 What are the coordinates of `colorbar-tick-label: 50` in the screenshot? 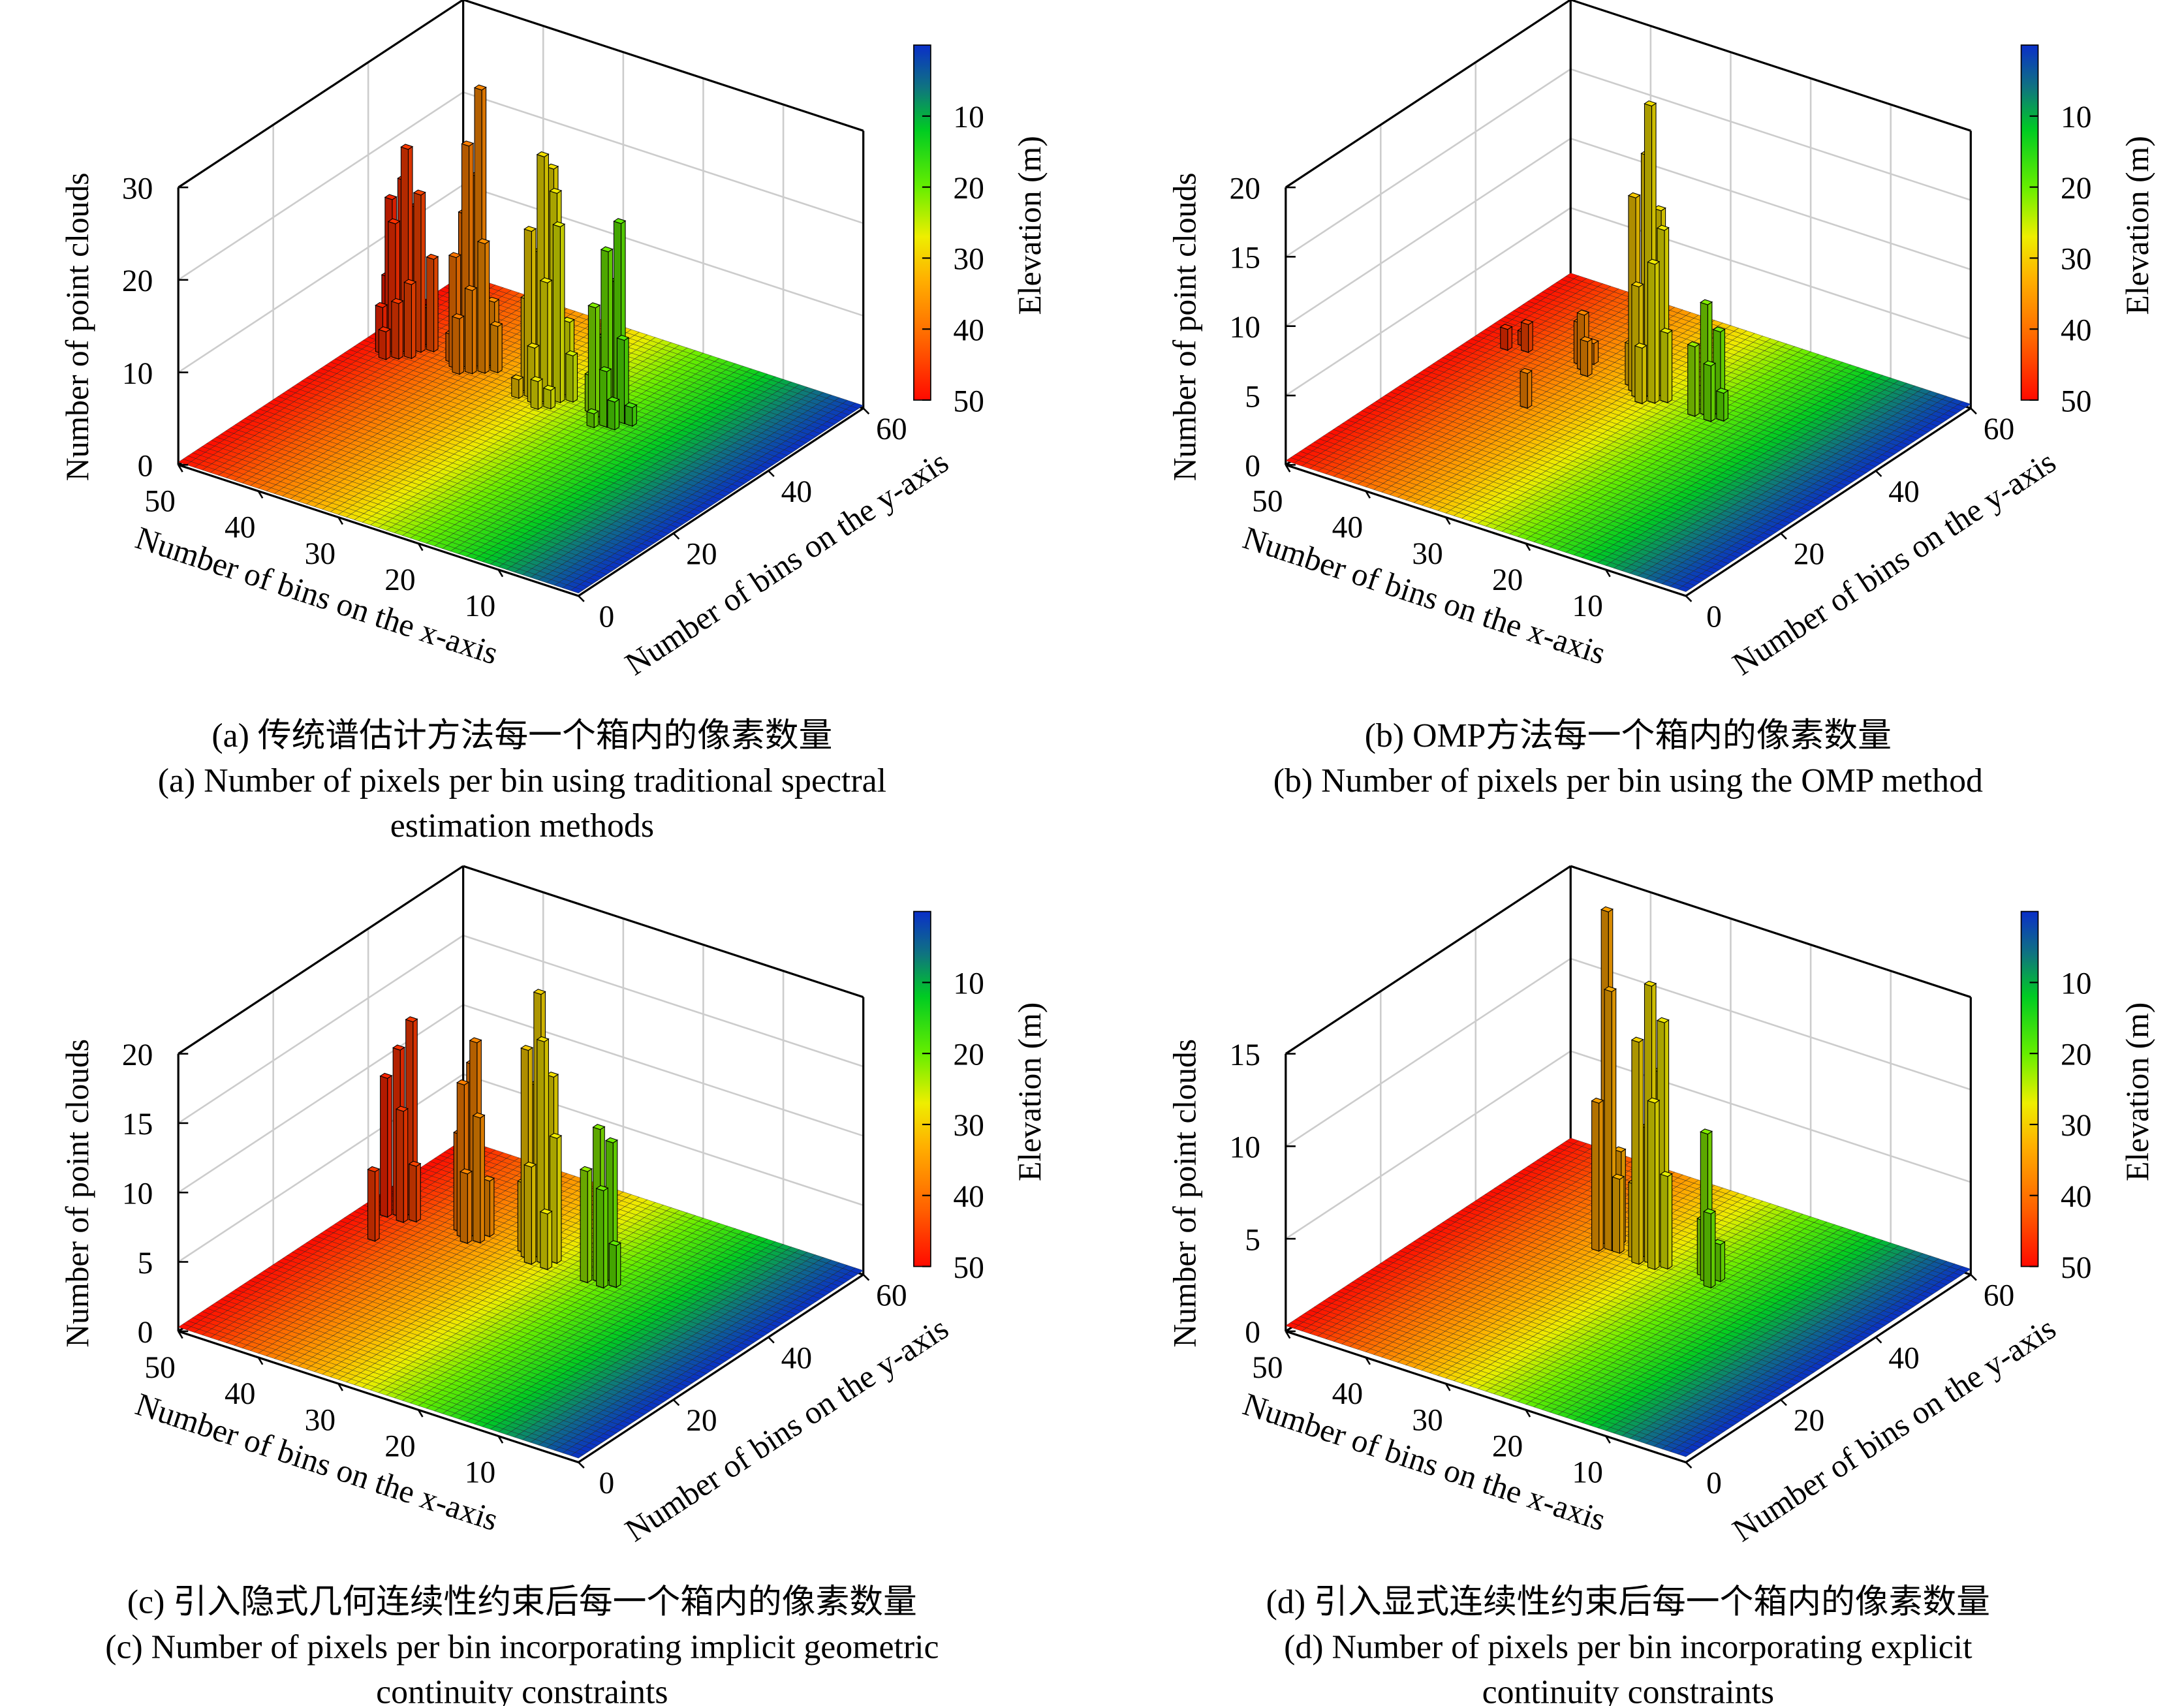 It's located at (969, 401).